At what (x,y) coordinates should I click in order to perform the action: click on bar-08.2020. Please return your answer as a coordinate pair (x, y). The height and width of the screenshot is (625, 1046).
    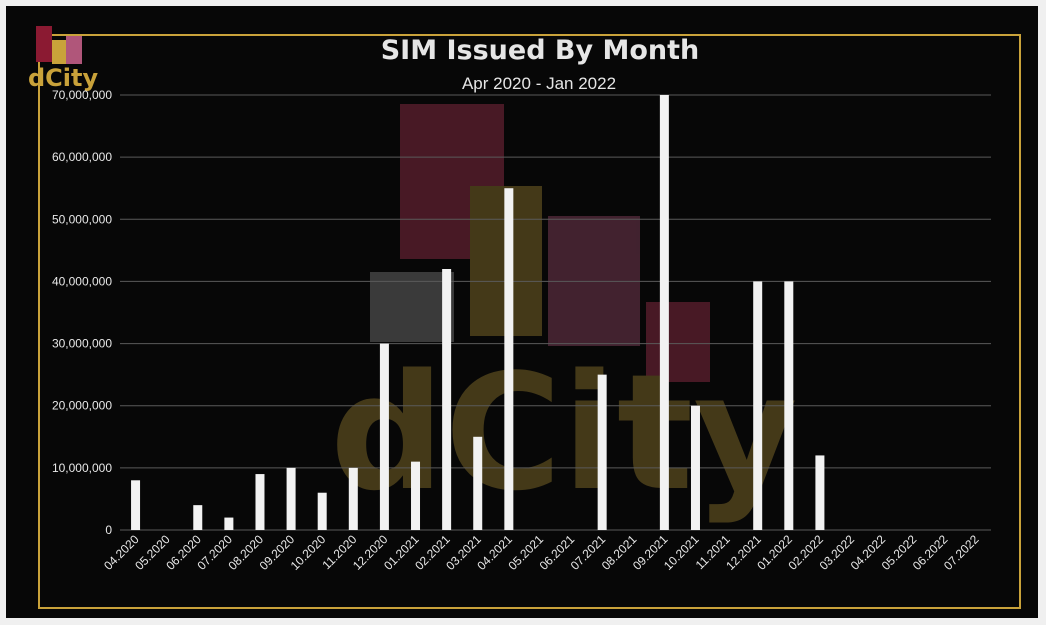
    Looking at the image, I should click on (260, 502).